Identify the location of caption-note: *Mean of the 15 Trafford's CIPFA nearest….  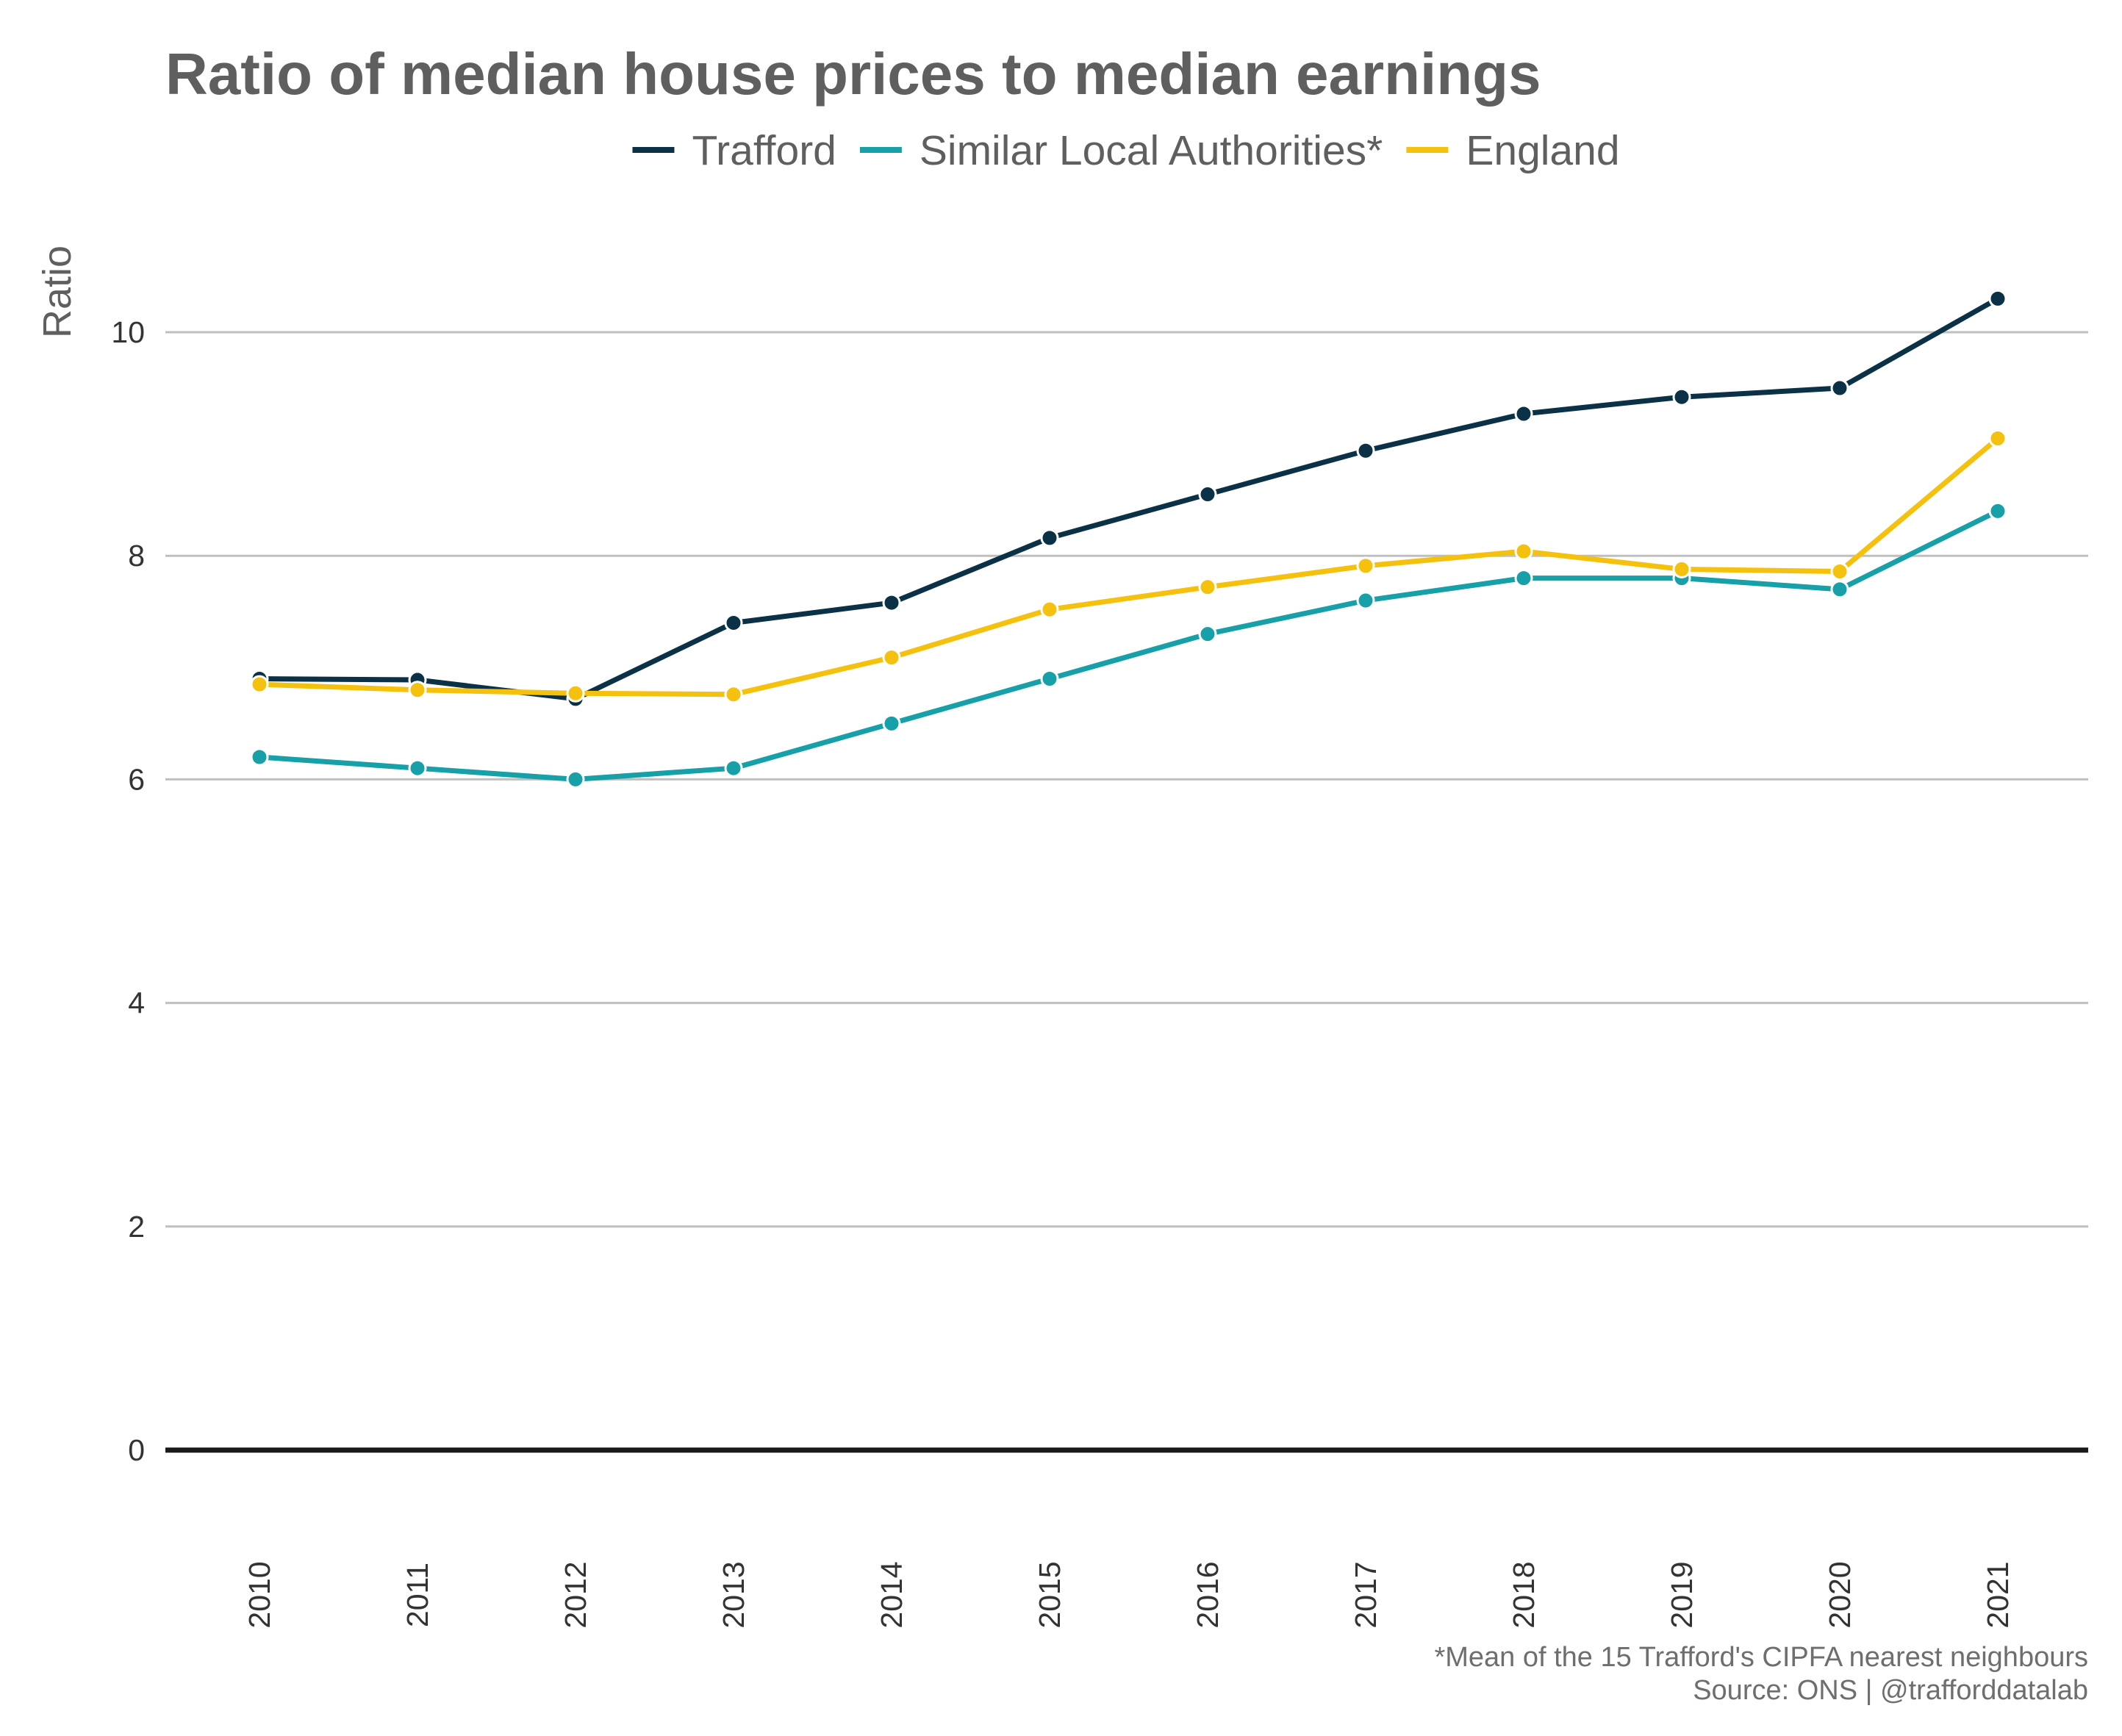
(1761, 1657).